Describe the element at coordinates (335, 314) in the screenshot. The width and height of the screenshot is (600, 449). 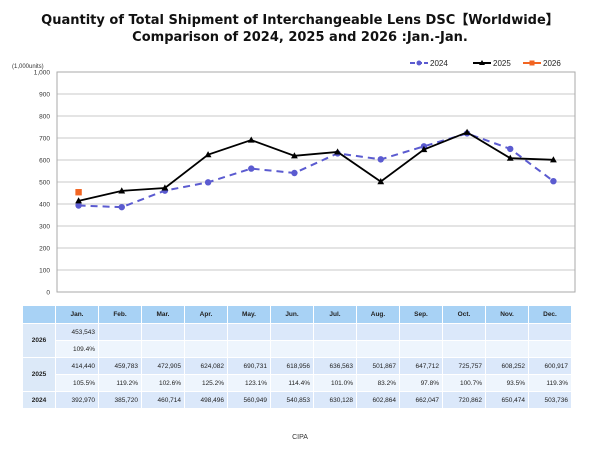
I see `table-header-cell: Jul.` at that location.